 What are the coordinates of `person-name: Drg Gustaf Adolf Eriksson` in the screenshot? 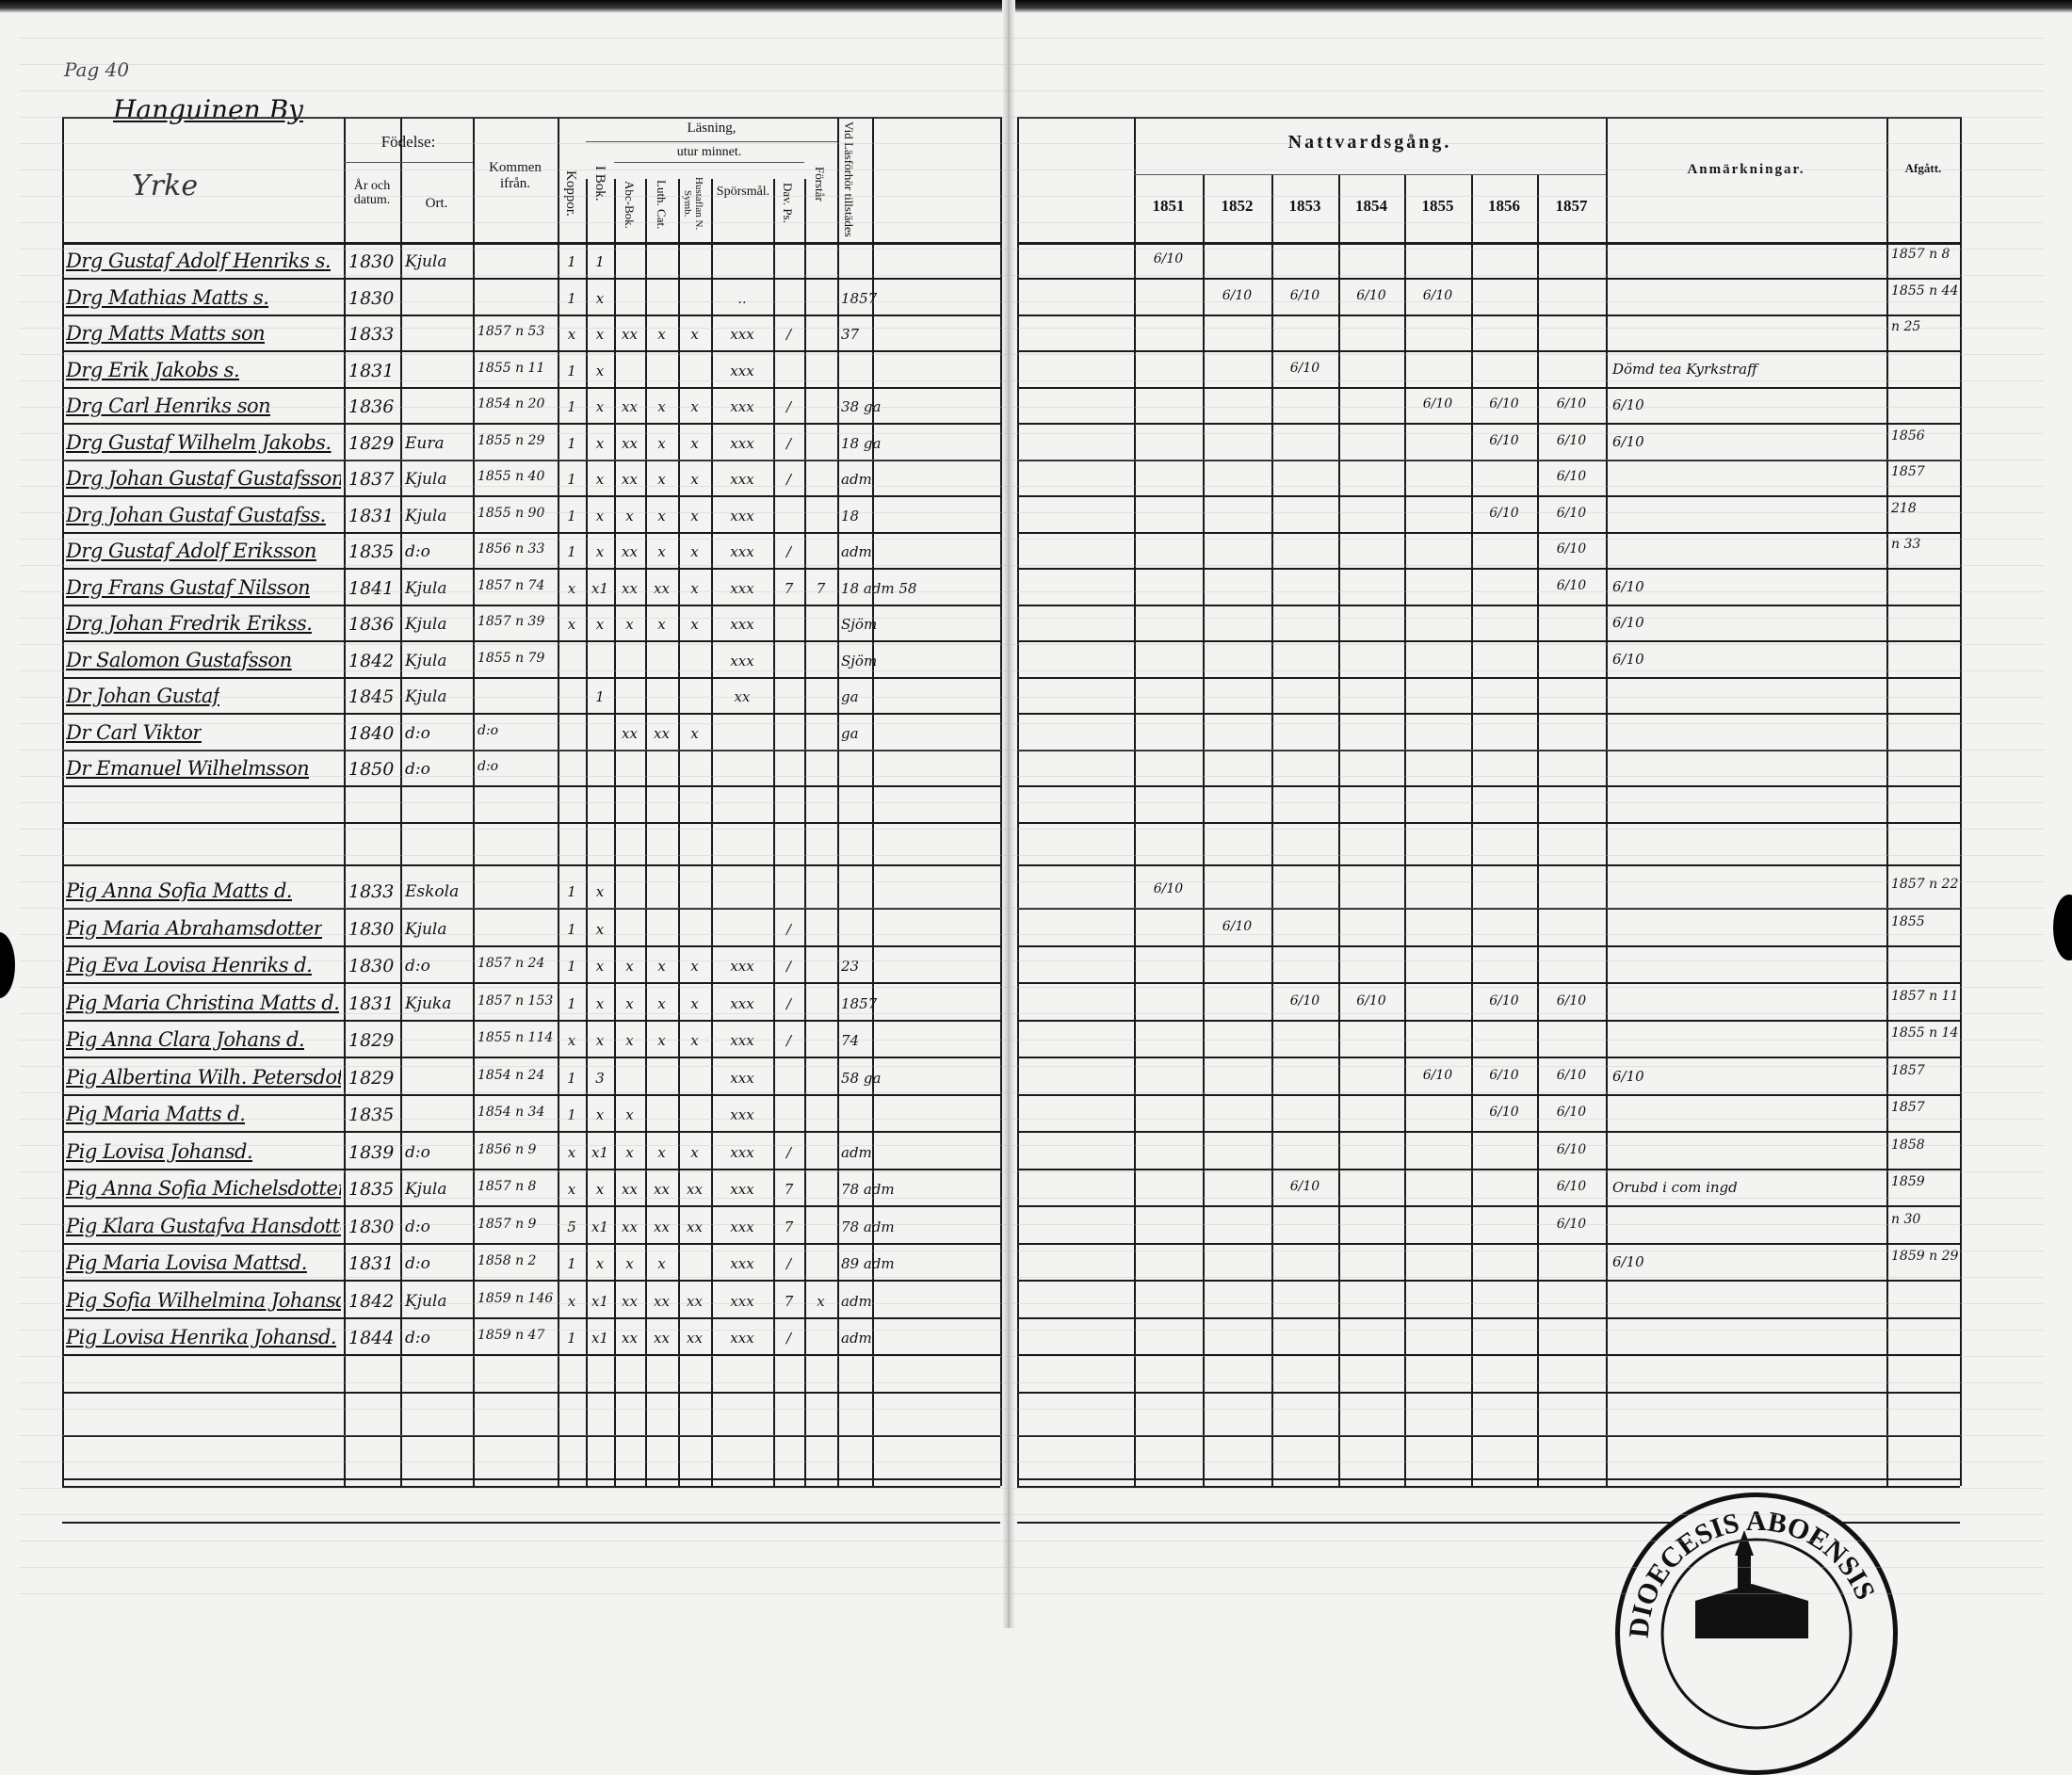 It's located at (191, 551).